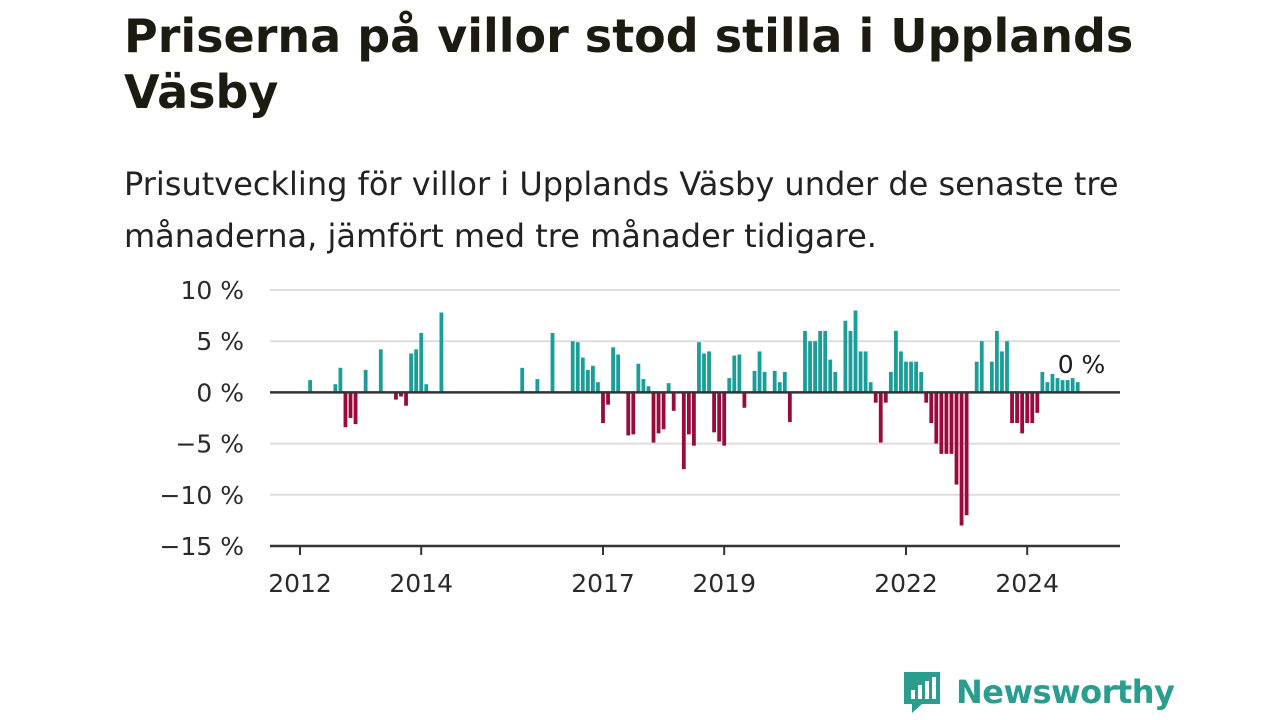 The width and height of the screenshot is (1280, 720). What do you see at coordinates (220, 392) in the screenshot?
I see `y-tick-label: 0 %` at bounding box center [220, 392].